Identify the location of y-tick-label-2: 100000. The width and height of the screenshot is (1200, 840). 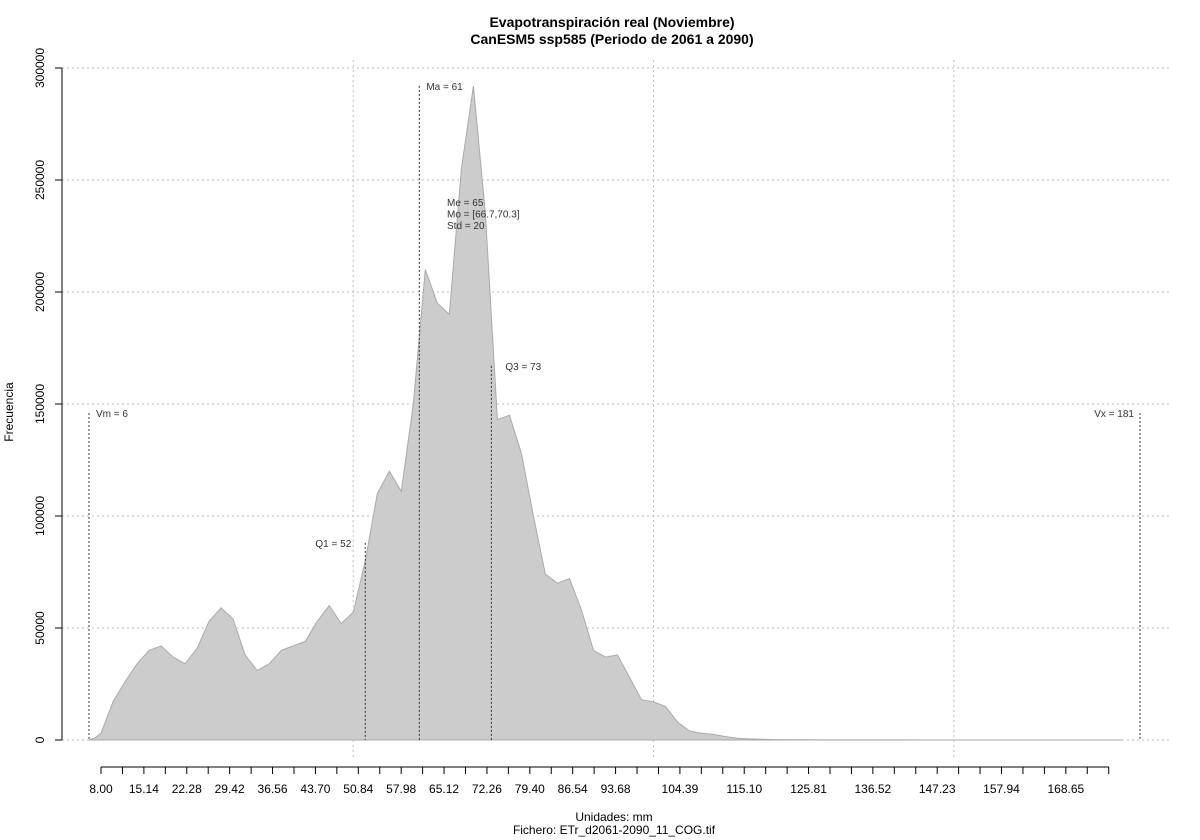
(40, 516).